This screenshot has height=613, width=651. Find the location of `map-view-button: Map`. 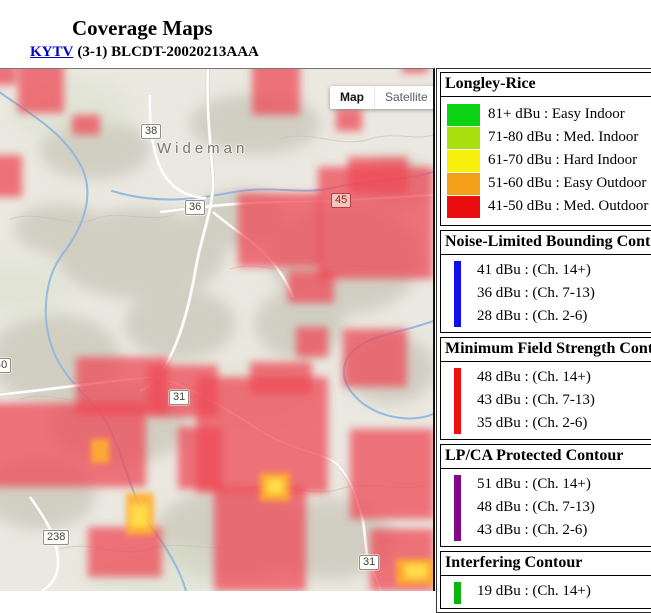

map-view-button: Map is located at coordinates (352, 97).